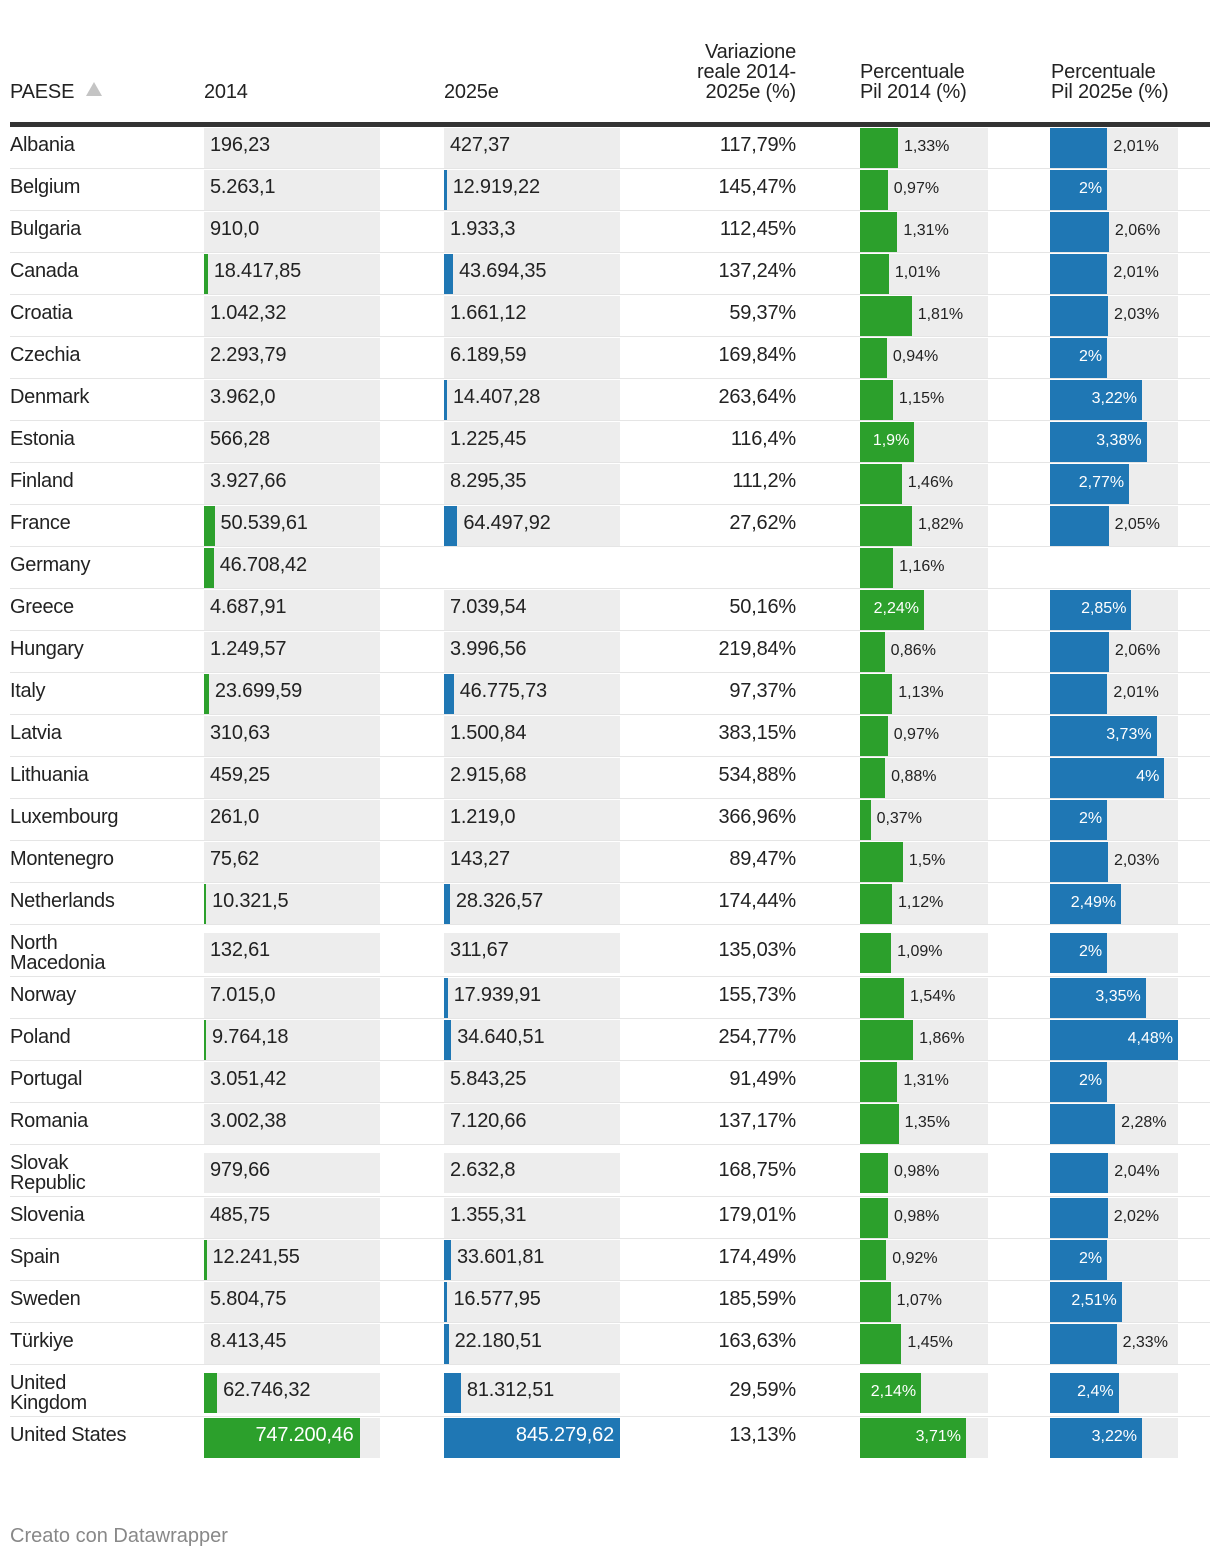  I want to click on country-name: Finland, so click(42, 481).